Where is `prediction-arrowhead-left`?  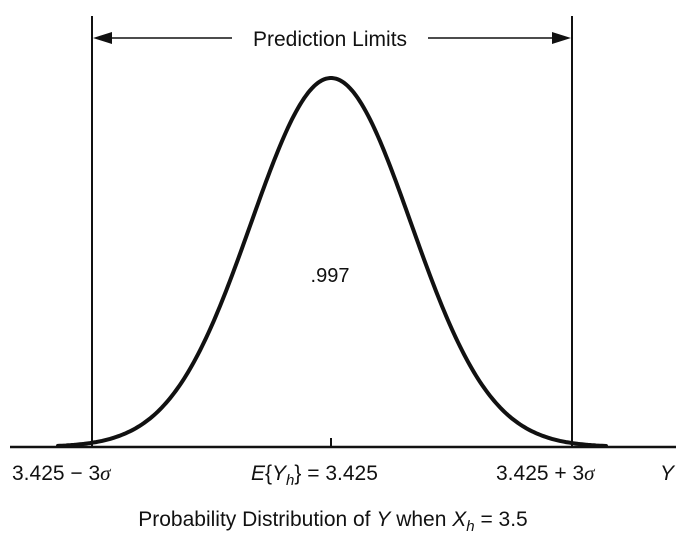 prediction-arrowhead-left is located at coordinates (102, 38).